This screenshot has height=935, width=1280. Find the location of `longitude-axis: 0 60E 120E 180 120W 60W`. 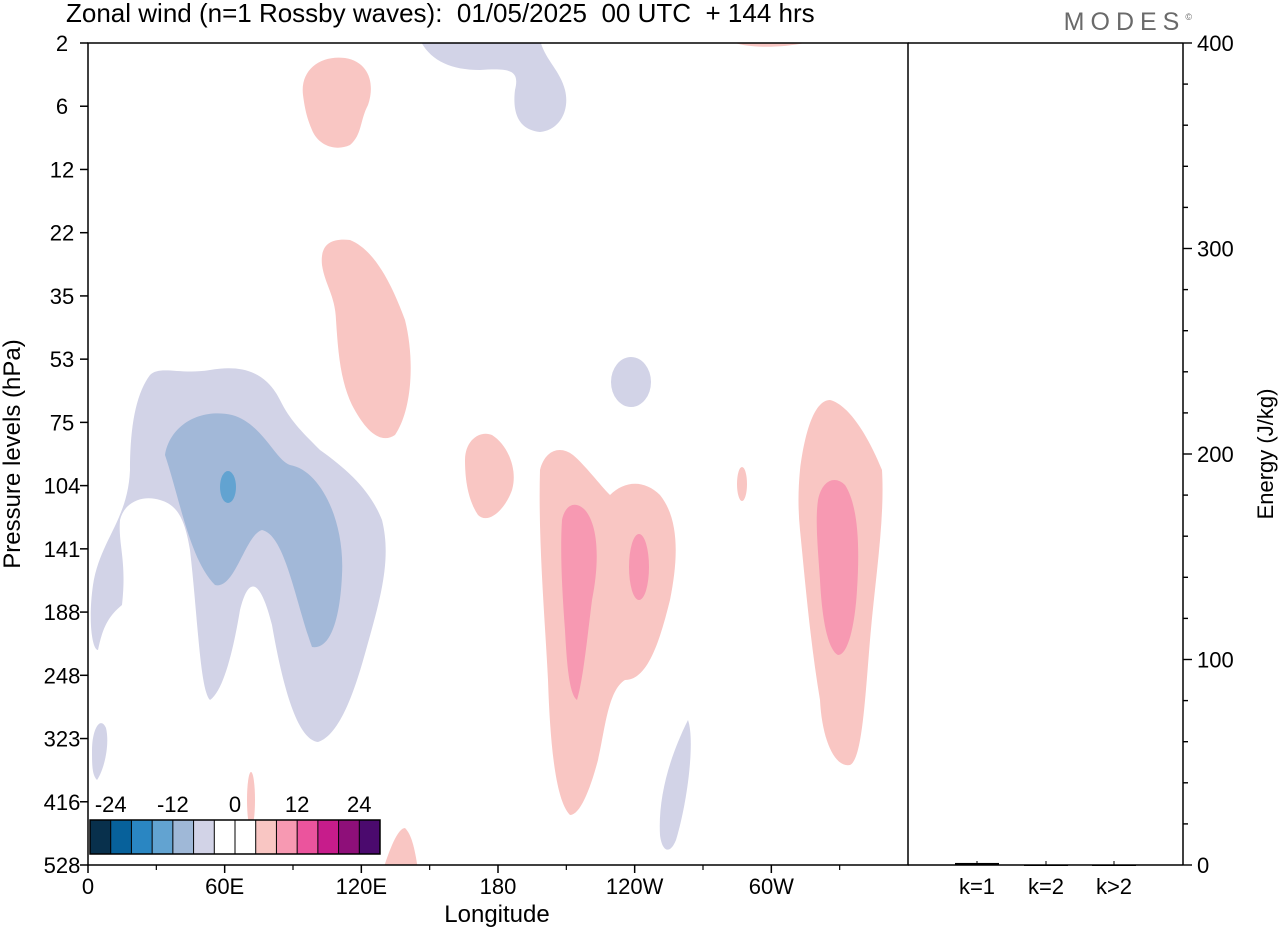

longitude-axis: 0 60E 120E 180 120W 60W is located at coordinates (461, 882).